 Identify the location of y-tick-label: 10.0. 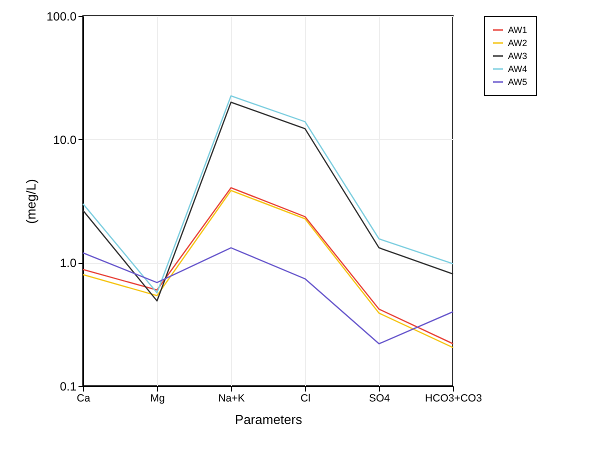
(65, 139).